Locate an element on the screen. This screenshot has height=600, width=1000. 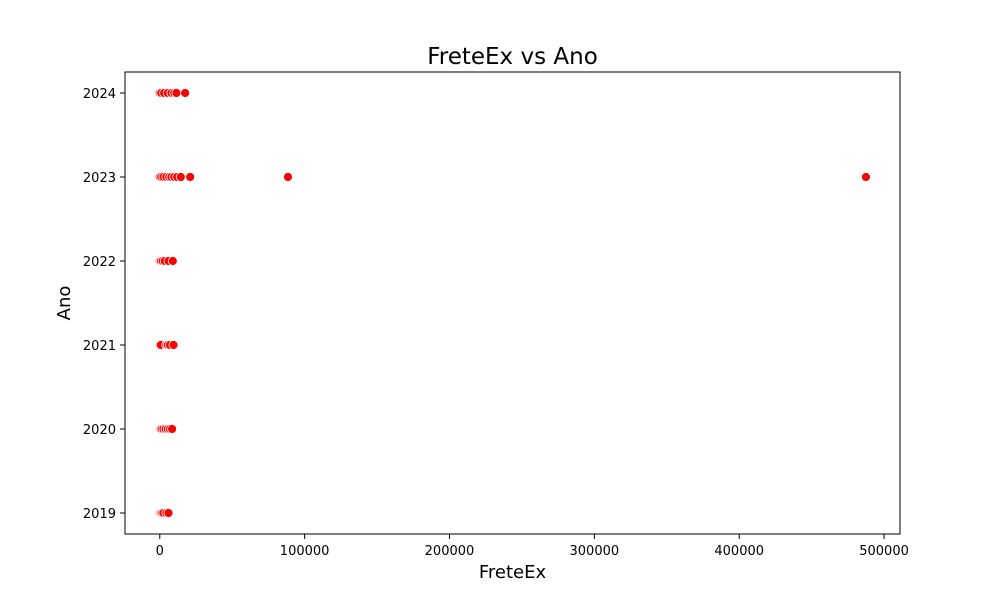
x-tick-label: 400000 is located at coordinates (739, 551).